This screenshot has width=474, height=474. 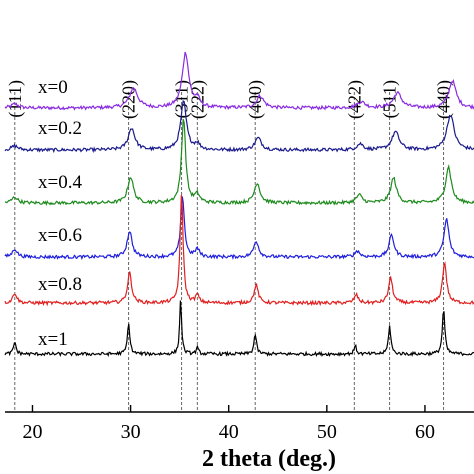 What do you see at coordinates (182, 99) in the screenshot?
I see `peak-marker-label-2: (311)` at bounding box center [182, 99].